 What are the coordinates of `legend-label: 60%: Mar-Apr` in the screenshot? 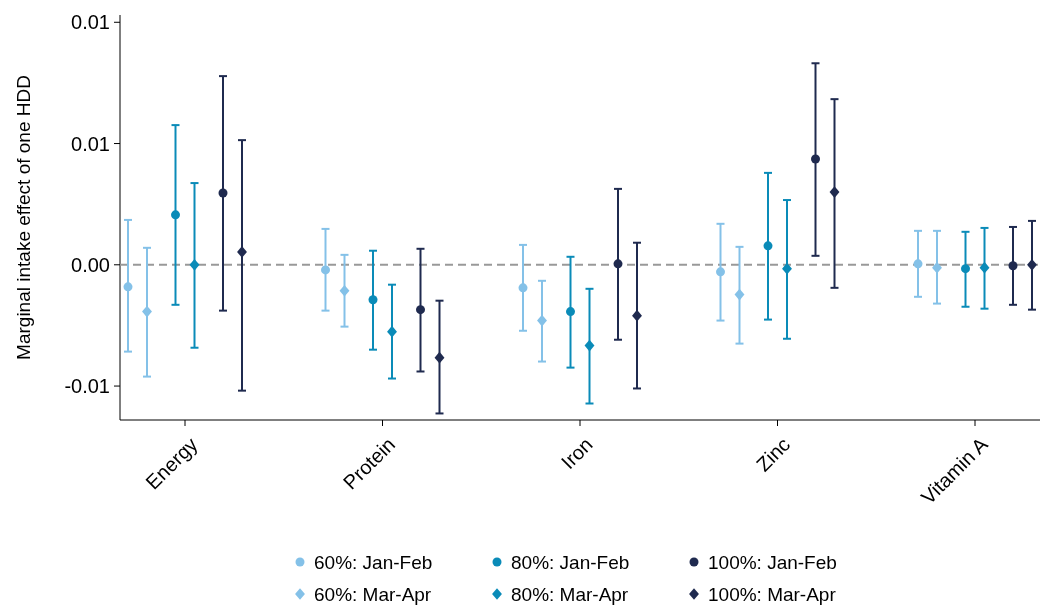 It's located at (373, 594).